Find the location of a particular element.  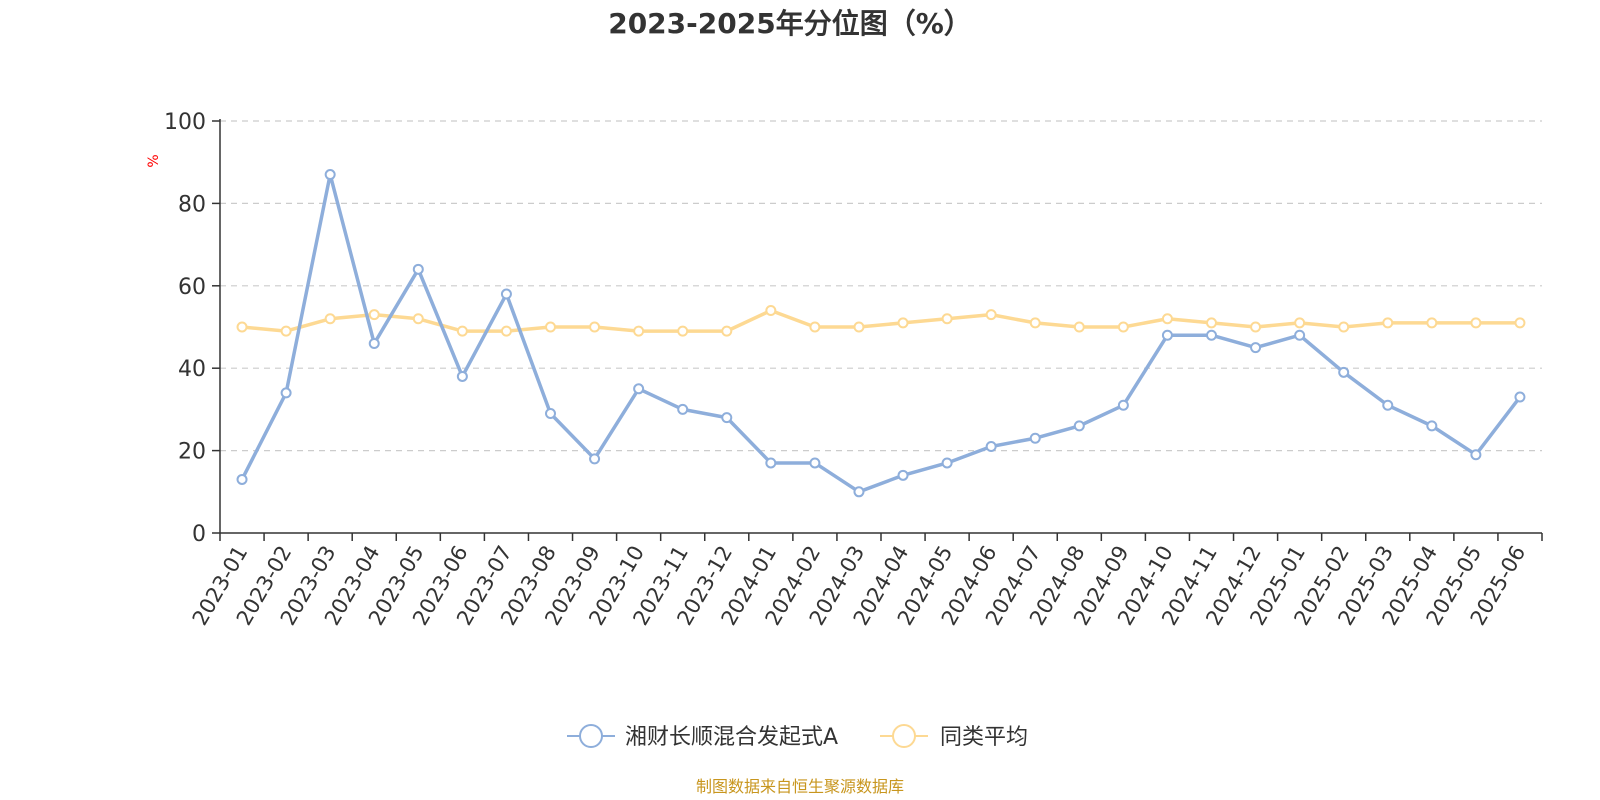

legend-label: 湘财长顺混合发起式A is located at coordinates (731, 737).